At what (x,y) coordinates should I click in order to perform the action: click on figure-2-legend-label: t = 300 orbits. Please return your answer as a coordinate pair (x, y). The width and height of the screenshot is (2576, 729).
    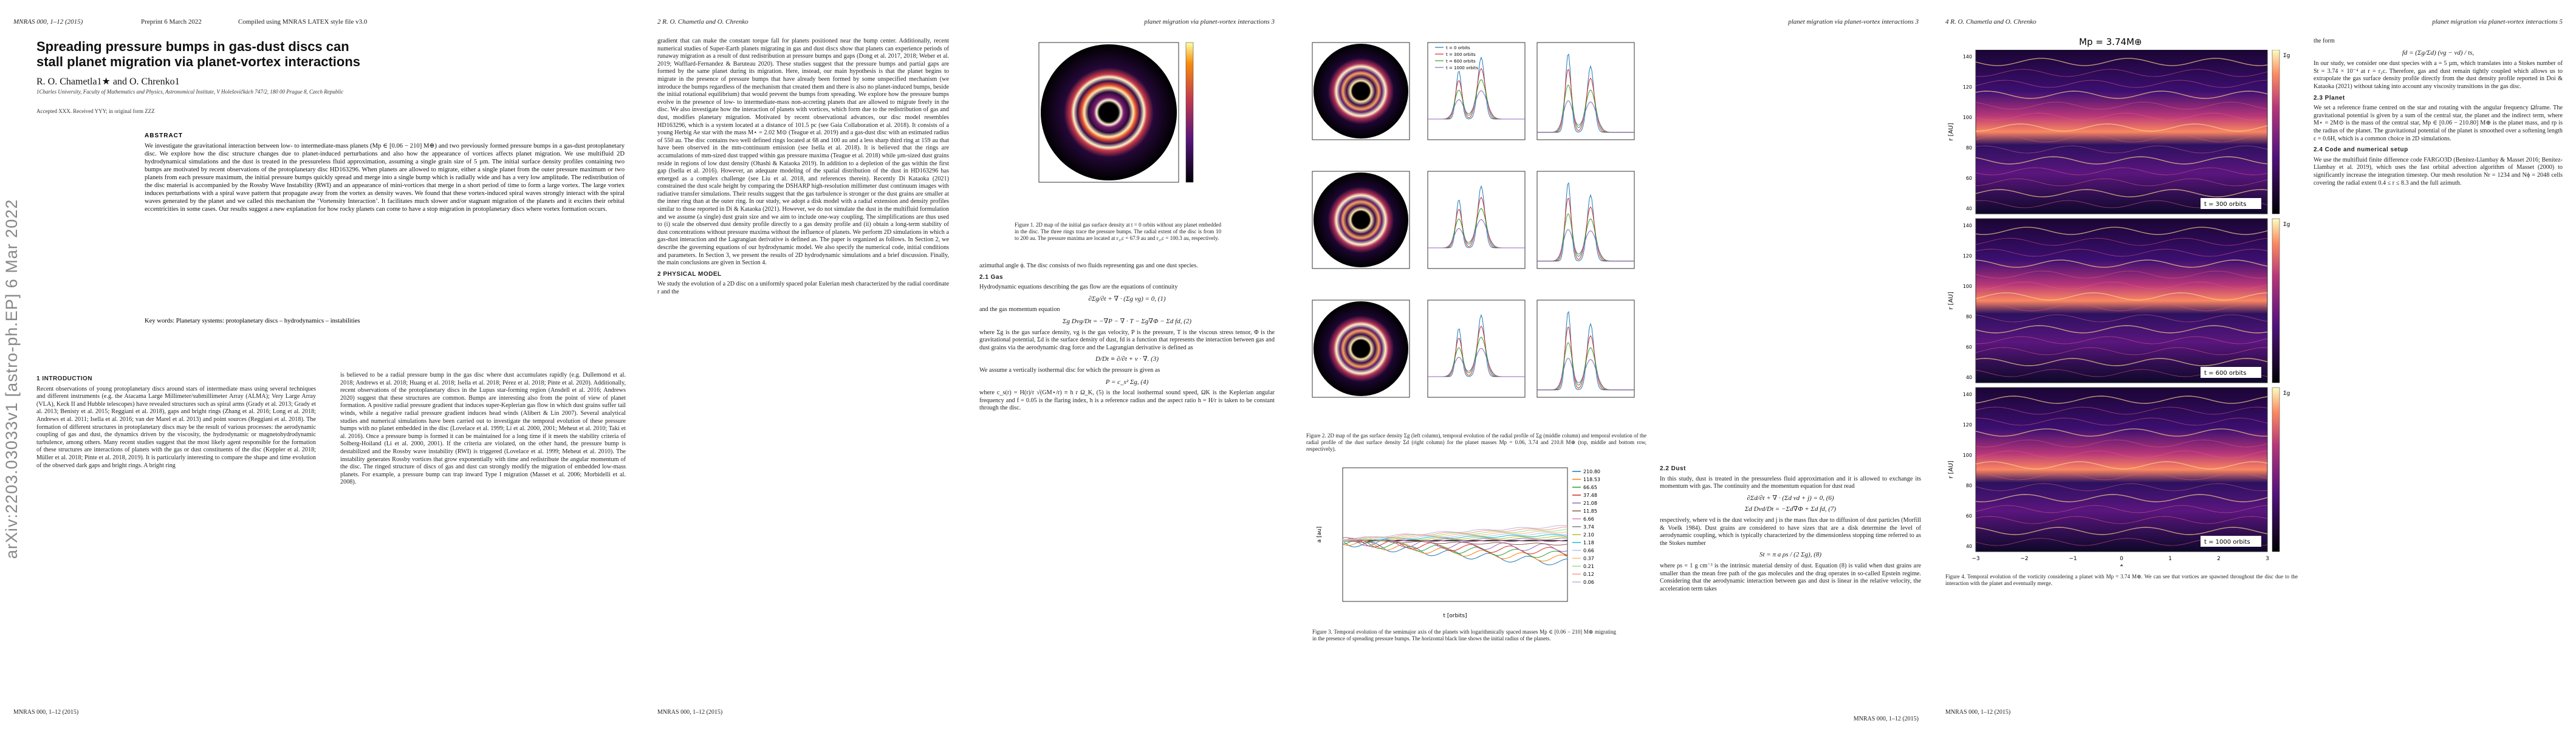
    Looking at the image, I should click on (1461, 55).